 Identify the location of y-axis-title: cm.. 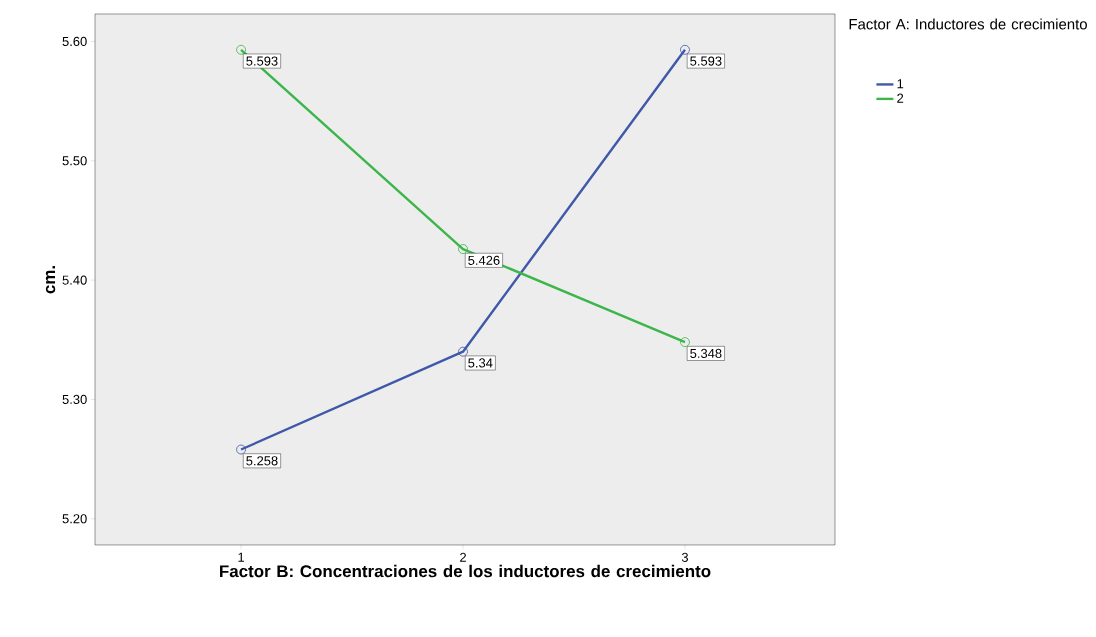
(50, 280).